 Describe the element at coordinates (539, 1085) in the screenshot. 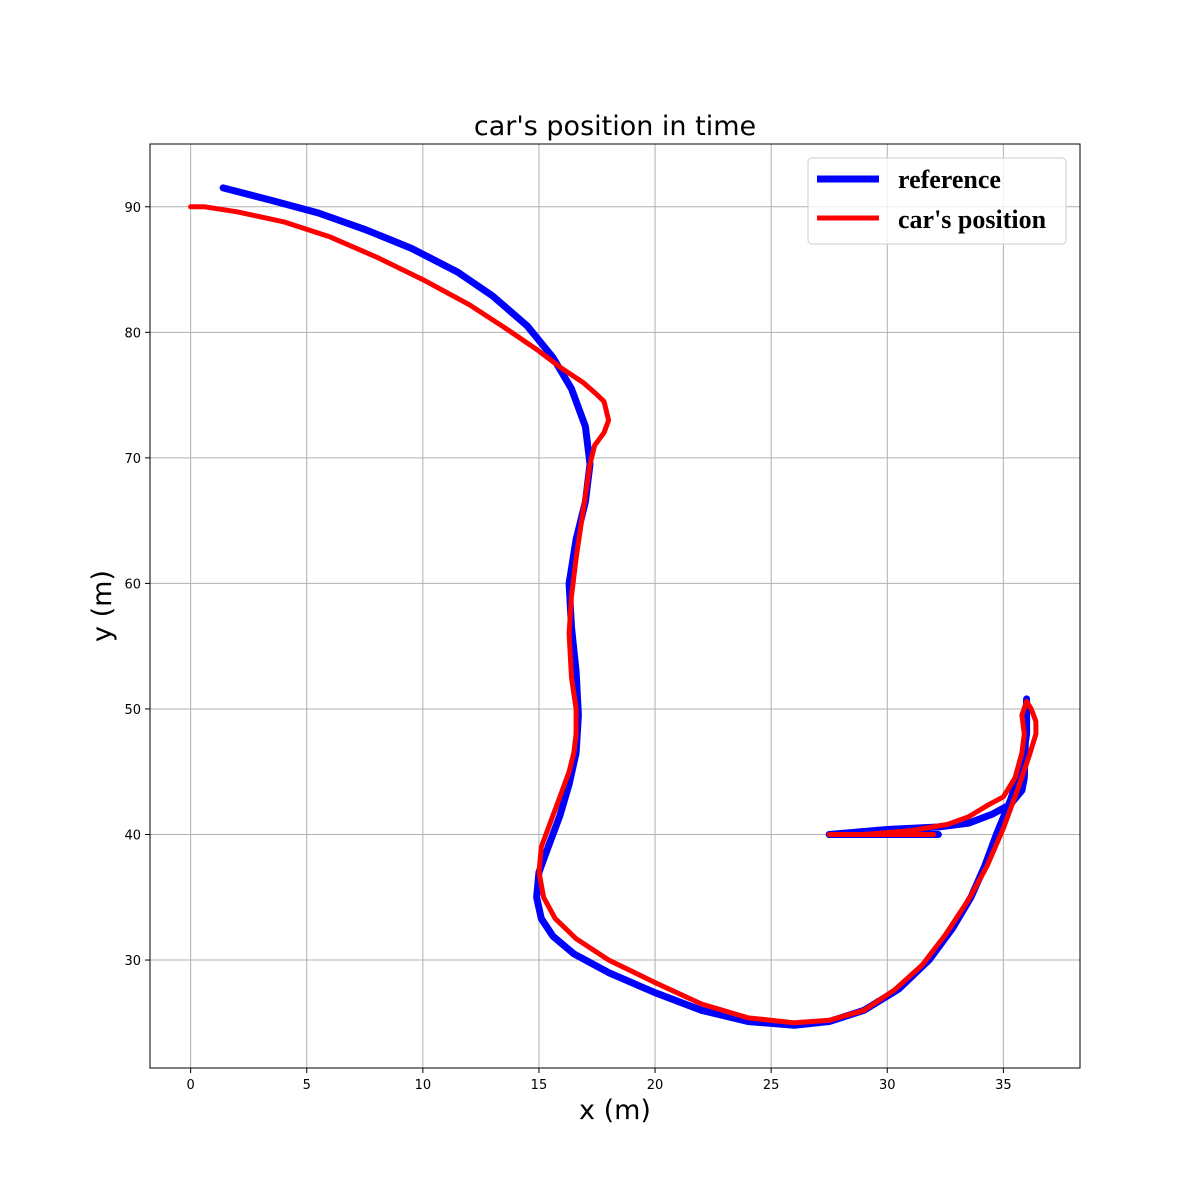

I see `x-tick-label: 15` at that location.